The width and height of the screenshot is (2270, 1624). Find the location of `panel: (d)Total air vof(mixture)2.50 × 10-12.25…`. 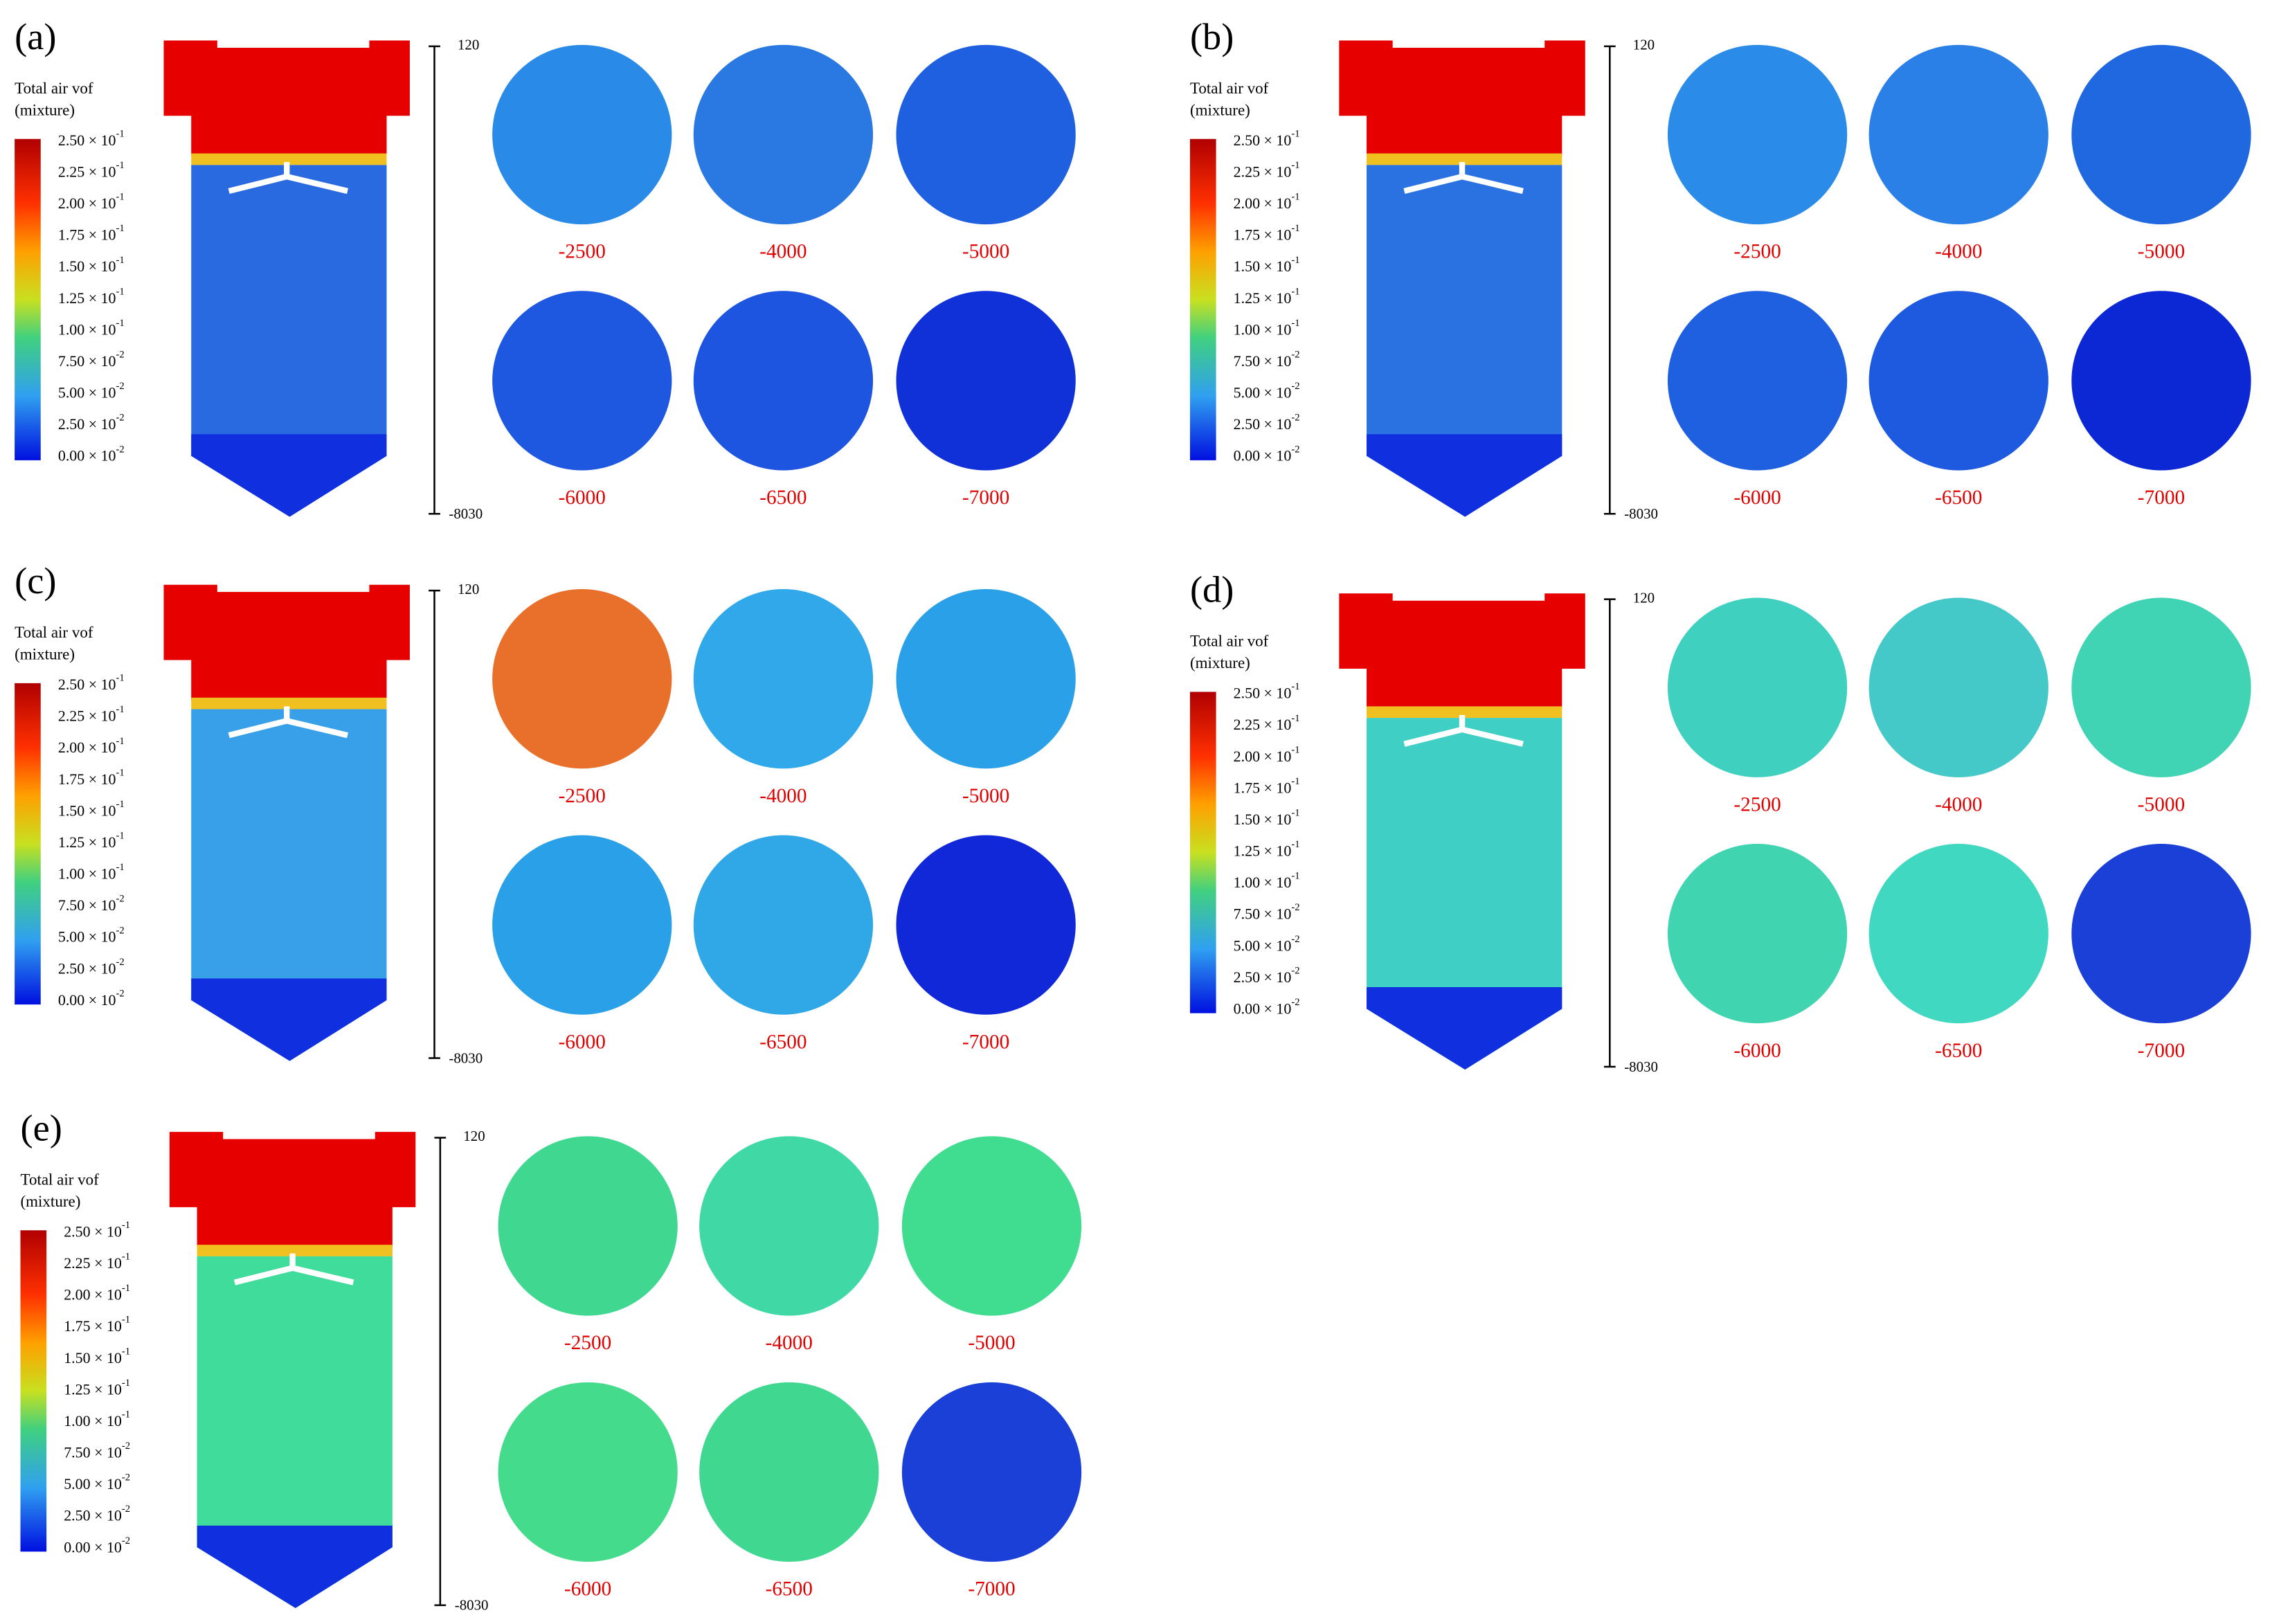

panel: (d)Total air vof(mixture)2.50 × 10-12.25… is located at coordinates (1720, 822).